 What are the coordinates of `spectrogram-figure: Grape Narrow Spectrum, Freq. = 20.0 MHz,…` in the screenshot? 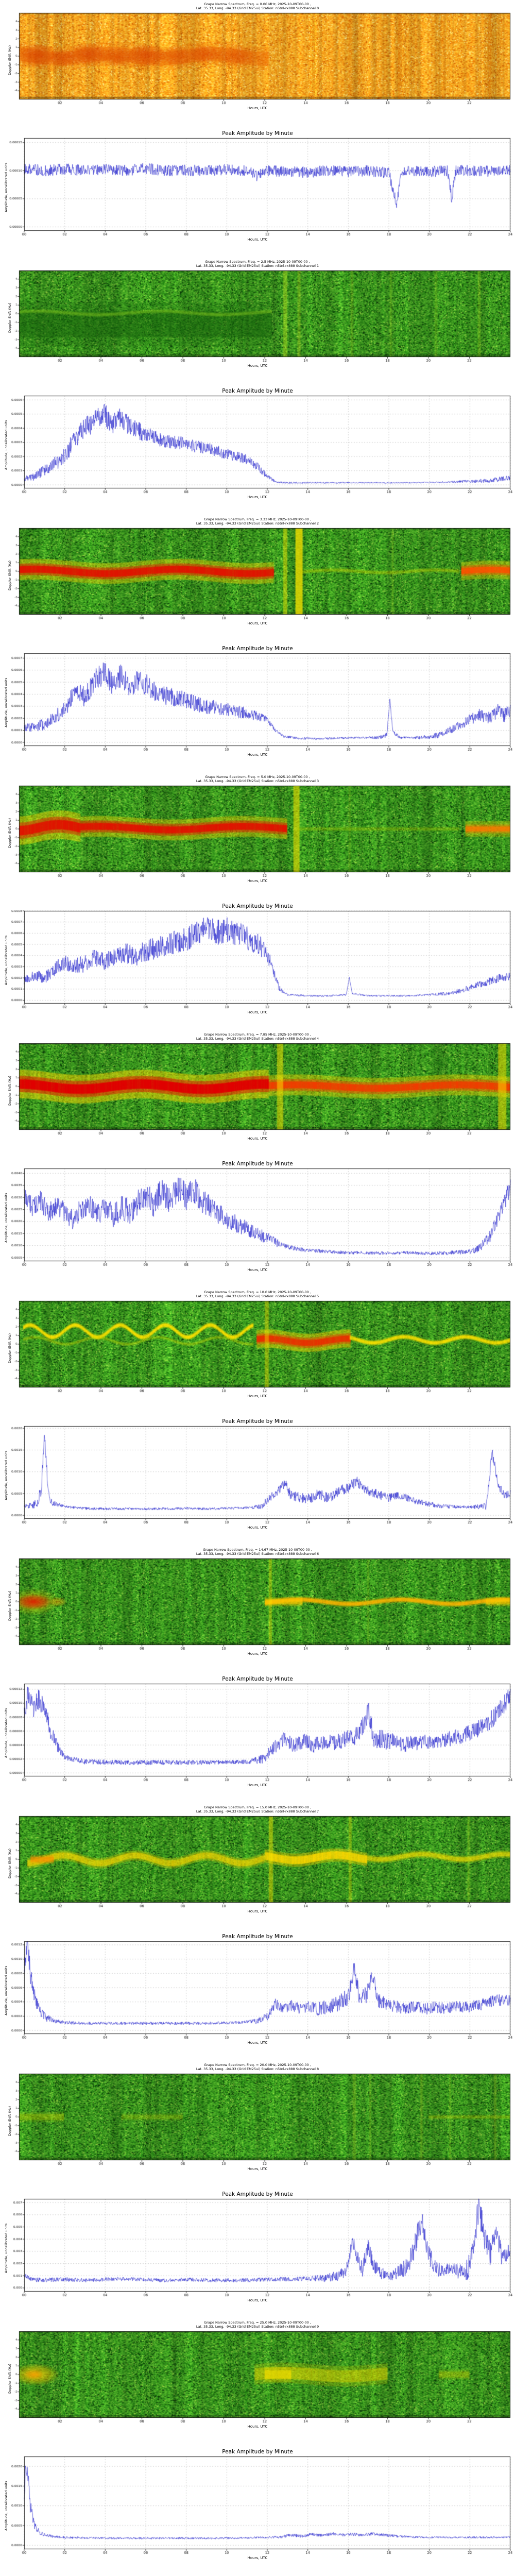 It's located at (257, 2125).